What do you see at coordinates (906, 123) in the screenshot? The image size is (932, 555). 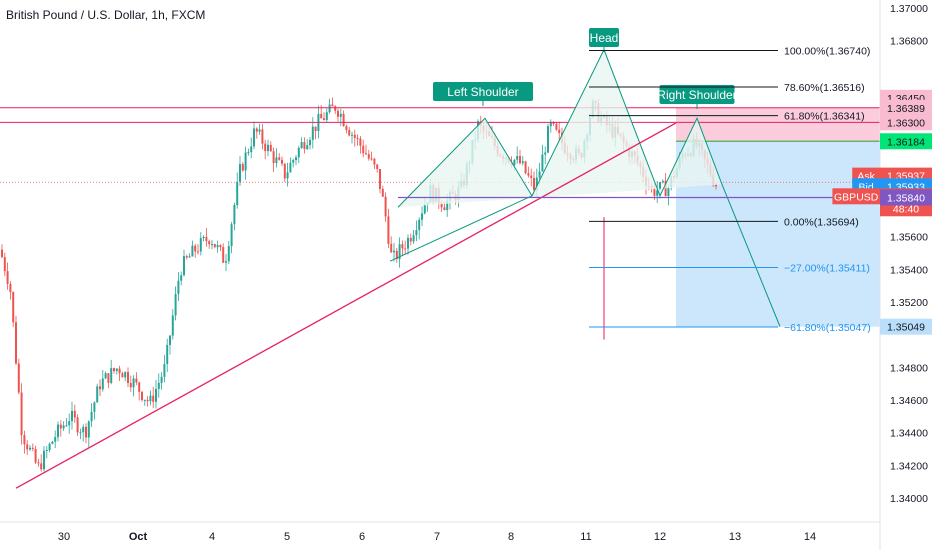 I see `price-badge-value: 1.36300` at bounding box center [906, 123].